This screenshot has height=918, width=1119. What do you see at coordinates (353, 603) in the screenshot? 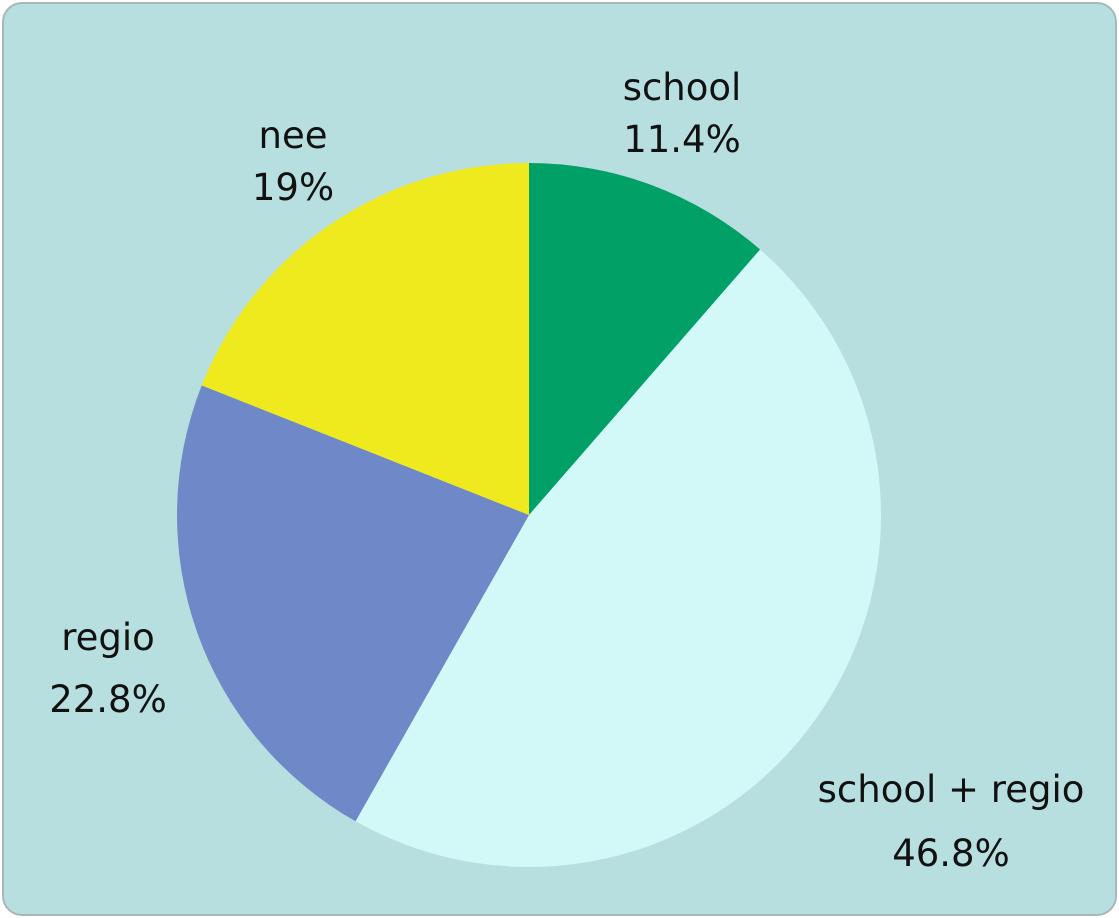
I see `pie-slice-regio` at bounding box center [353, 603].